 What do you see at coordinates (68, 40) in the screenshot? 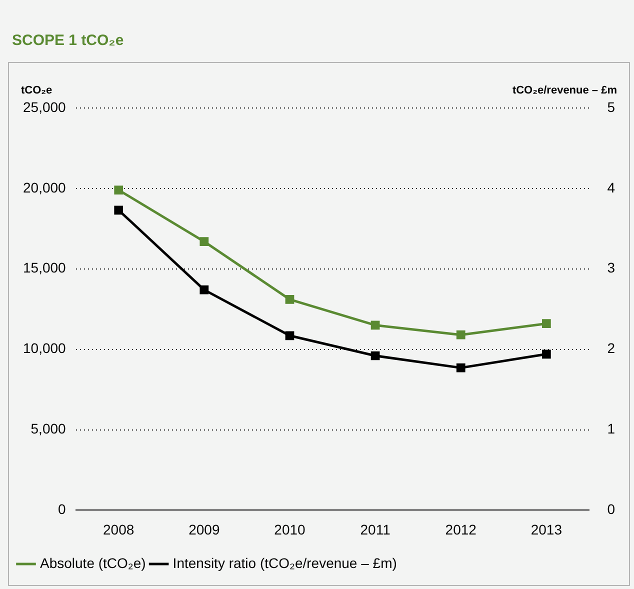
I see `chart-title: SCOPE 1 tCO₂e` at bounding box center [68, 40].